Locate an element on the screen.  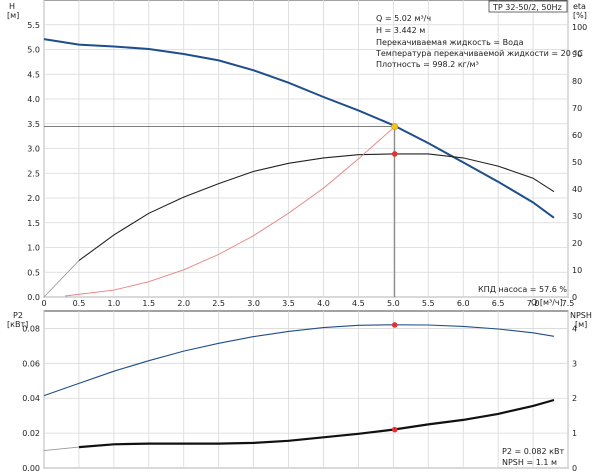
y-tick-label-right: 70 is located at coordinates (577, 108).